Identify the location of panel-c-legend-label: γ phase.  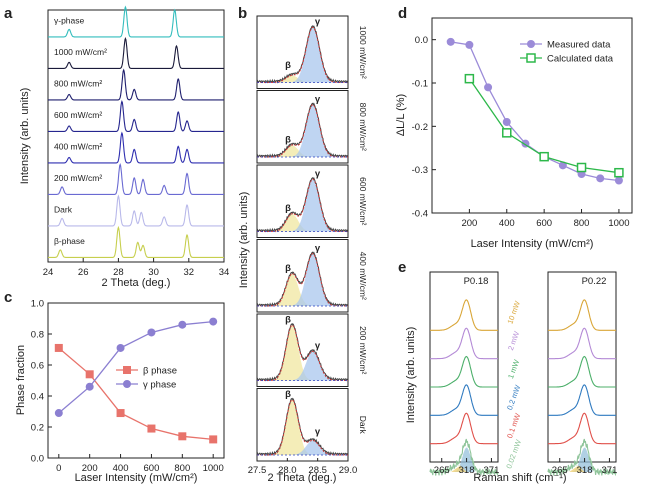
(159, 385).